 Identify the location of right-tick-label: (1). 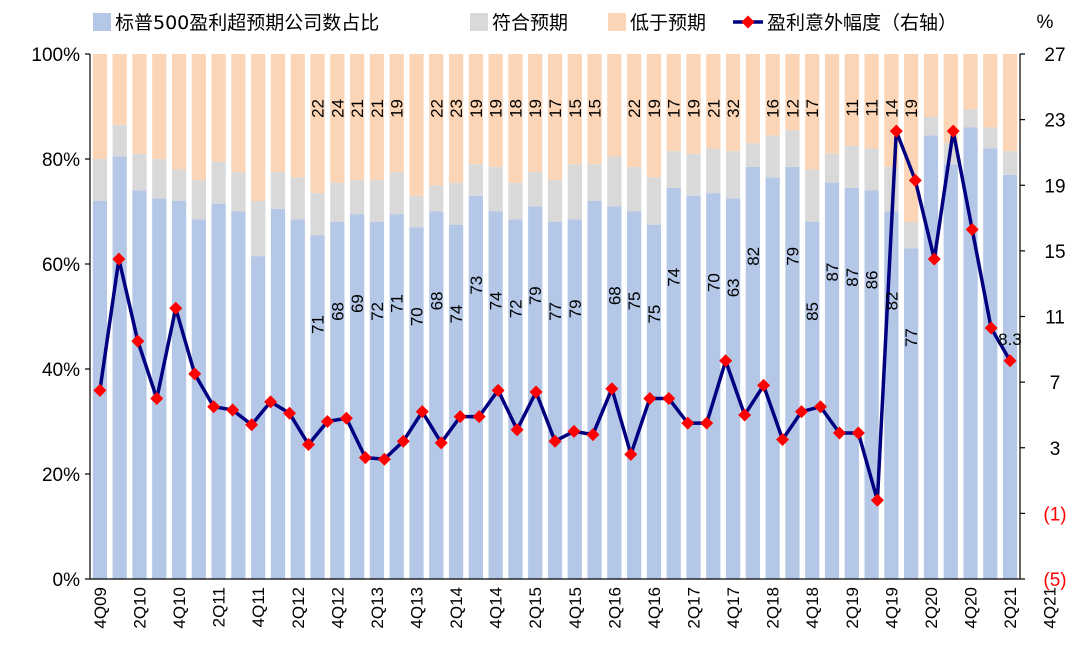
(1054, 514).